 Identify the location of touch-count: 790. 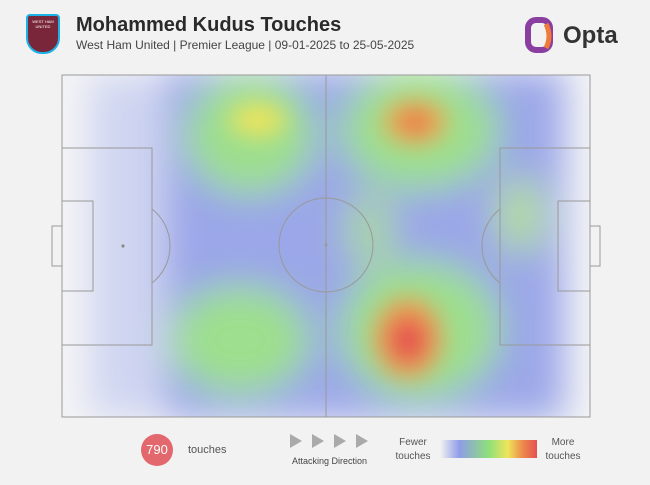
(157, 450).